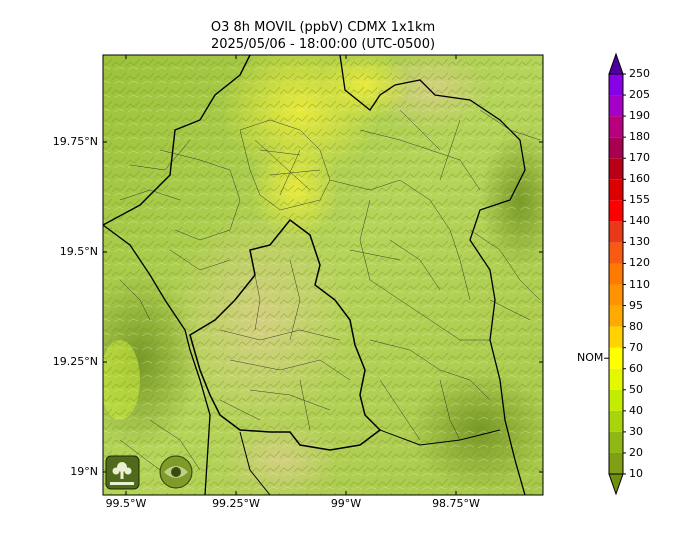 The image size is (700, 550). What do you see at coordinates (636, 347) in the screenshot?
I see `colorbar-tick-label: 70` at bounding box center [636, 347].